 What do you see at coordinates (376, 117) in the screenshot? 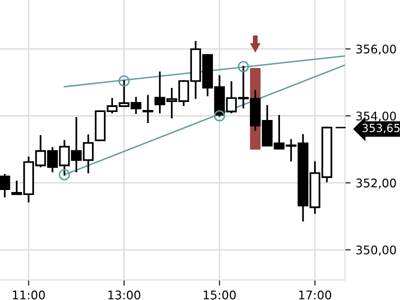
I see `y-tick-label: 354,00` at bounding box center [376, 117].